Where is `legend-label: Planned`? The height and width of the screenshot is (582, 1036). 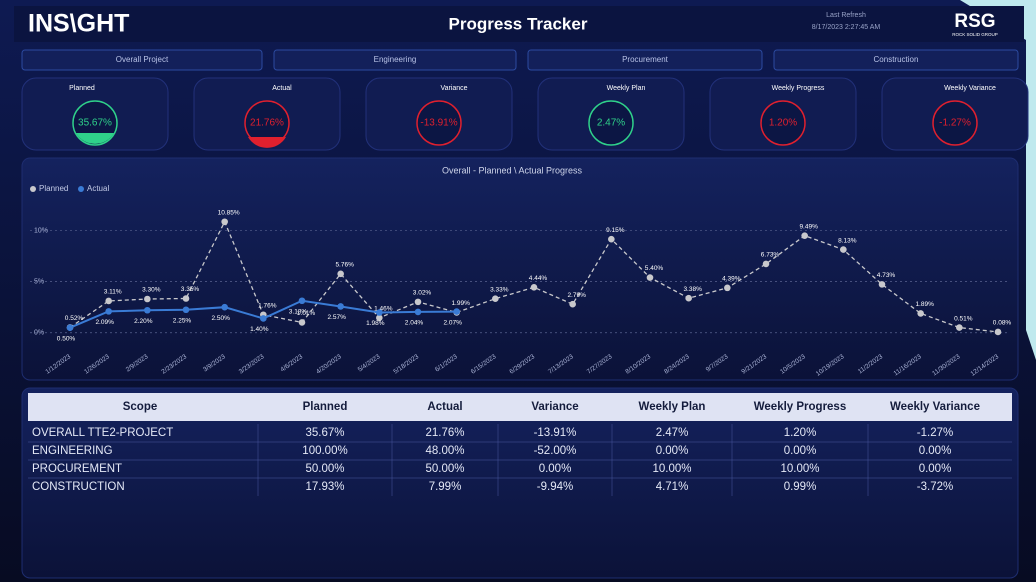 legend-label: Planned is located at coordinates (53, 188).